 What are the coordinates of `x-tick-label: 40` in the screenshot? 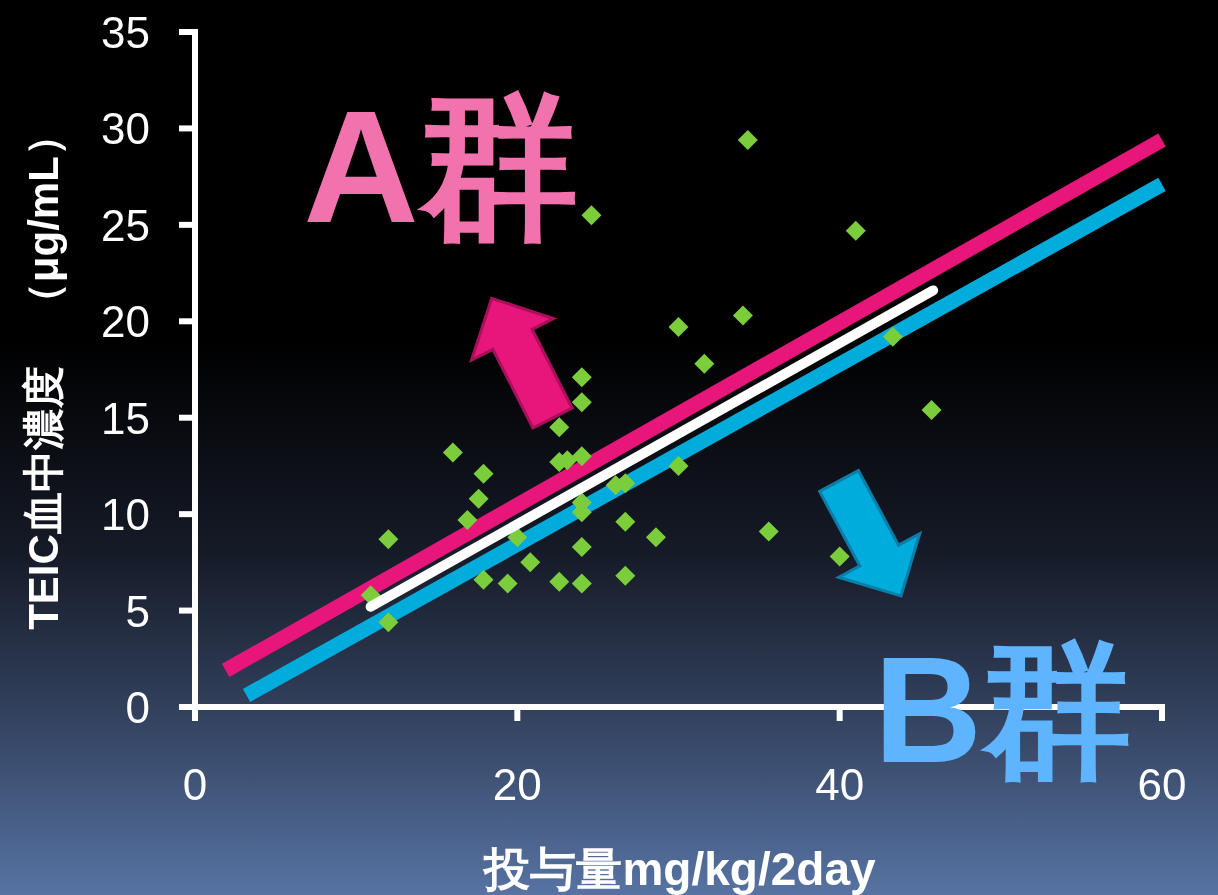 It's located at (840, 784).